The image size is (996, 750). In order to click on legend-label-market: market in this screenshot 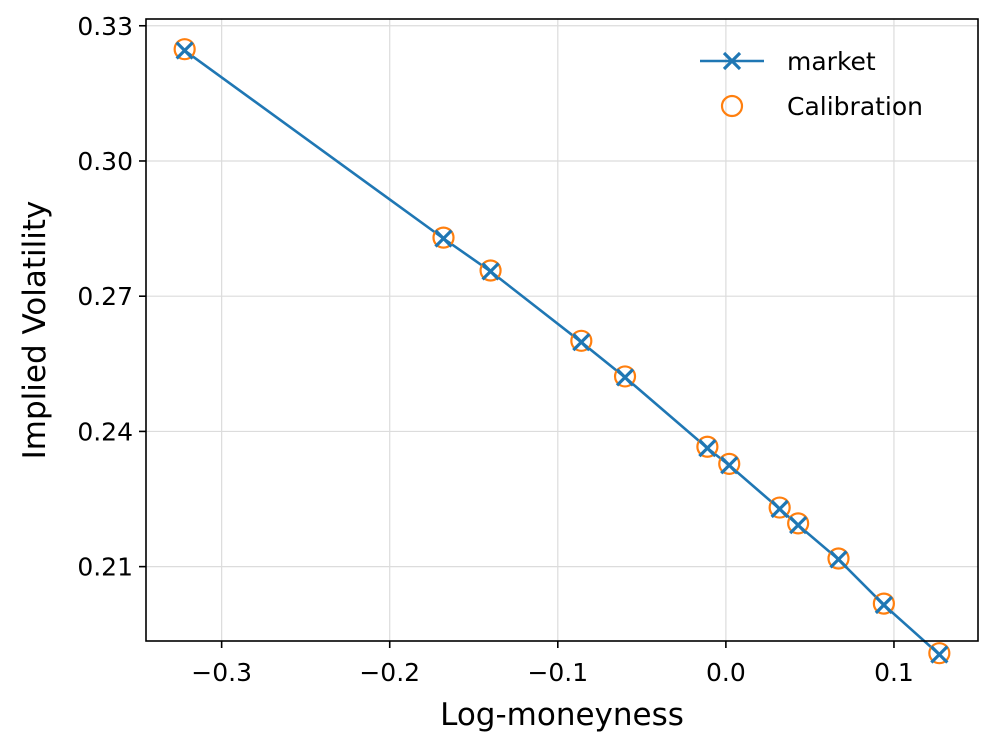, I will do `click(831, 61)`.